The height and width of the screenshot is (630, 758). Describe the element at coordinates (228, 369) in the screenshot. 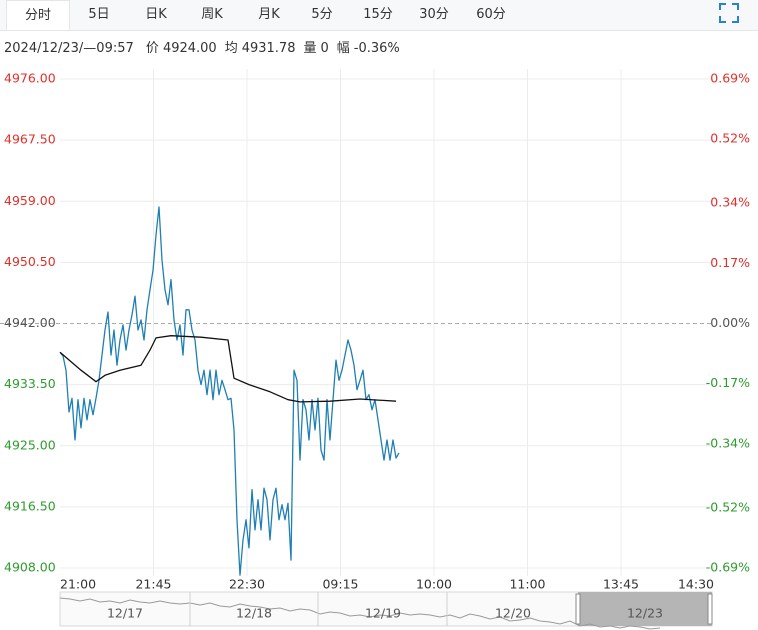

I see `price-line` at that location.